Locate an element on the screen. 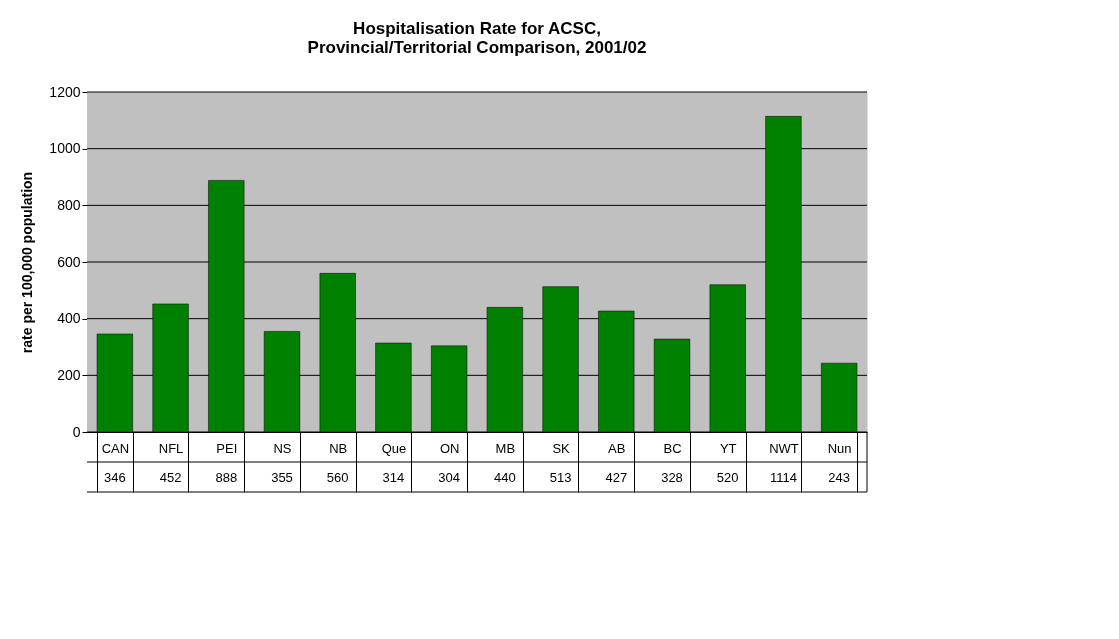  y-tick-label: 400 is located at coordinates (69, 318).